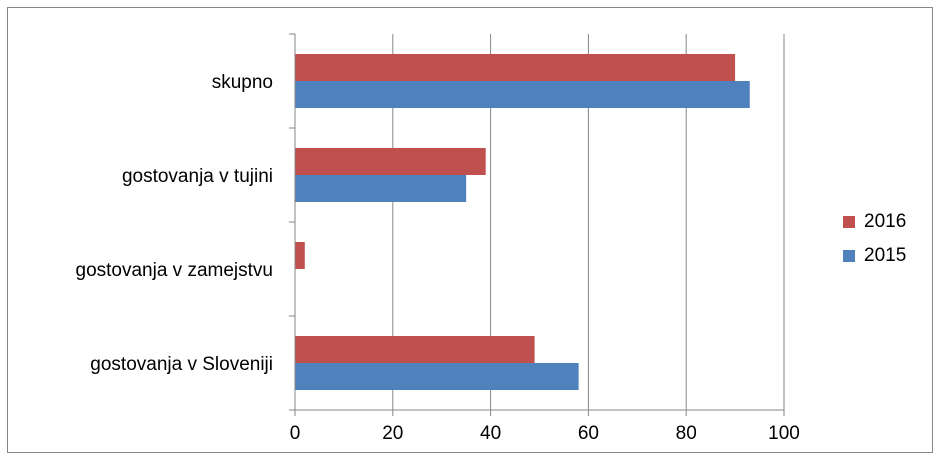 The height and width of the screenshot is (457, 938). Describe the element at coordinates (545, 433) in the screenshot. I see `tick-labels: 0 20 40 60 80 100` at that location.